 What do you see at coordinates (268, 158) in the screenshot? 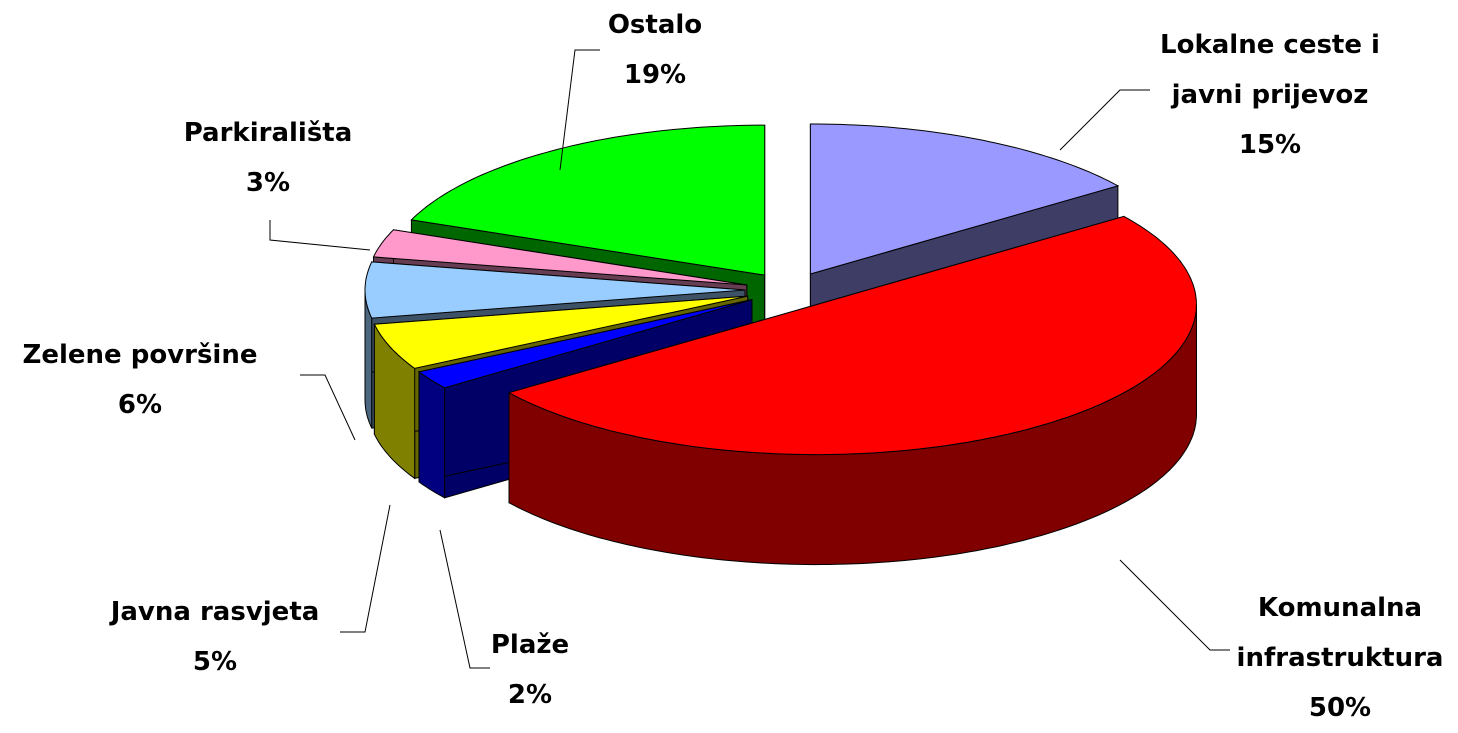
I see `data-label: Parkirališta 3%` at bounding box center [268, 158].